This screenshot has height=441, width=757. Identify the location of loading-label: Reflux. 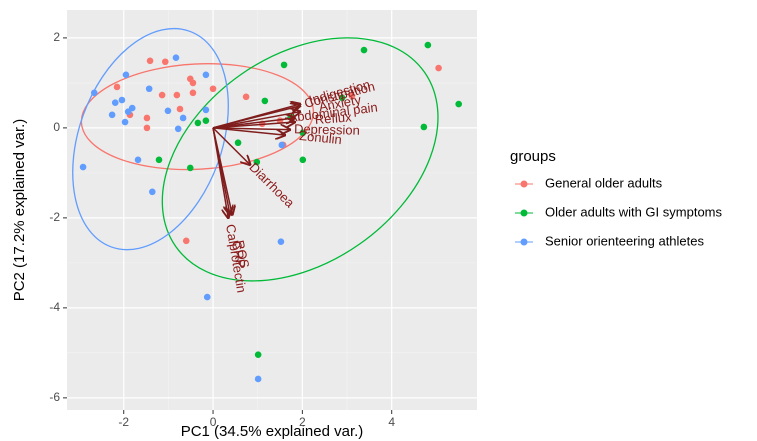
(333, 118).